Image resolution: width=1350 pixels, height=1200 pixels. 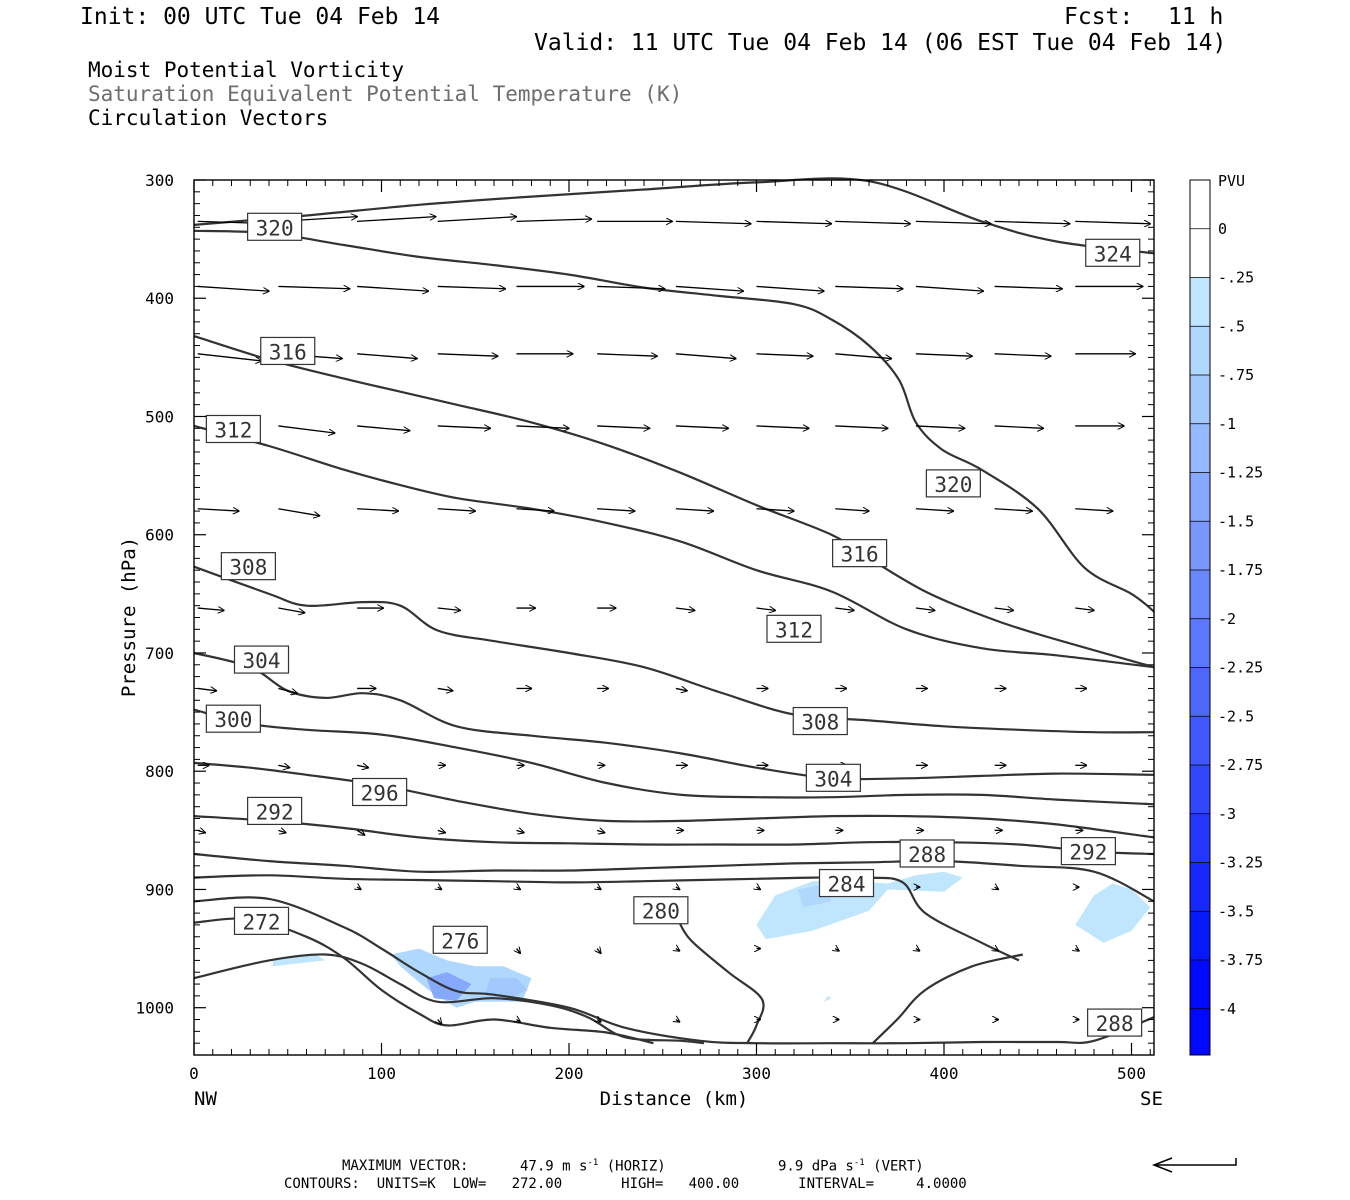 What do you see at coordinates (246, 70) in the screenshot?
I see `title-mpv: Moist Potential Vorticity` at bounding box center [246, 70].